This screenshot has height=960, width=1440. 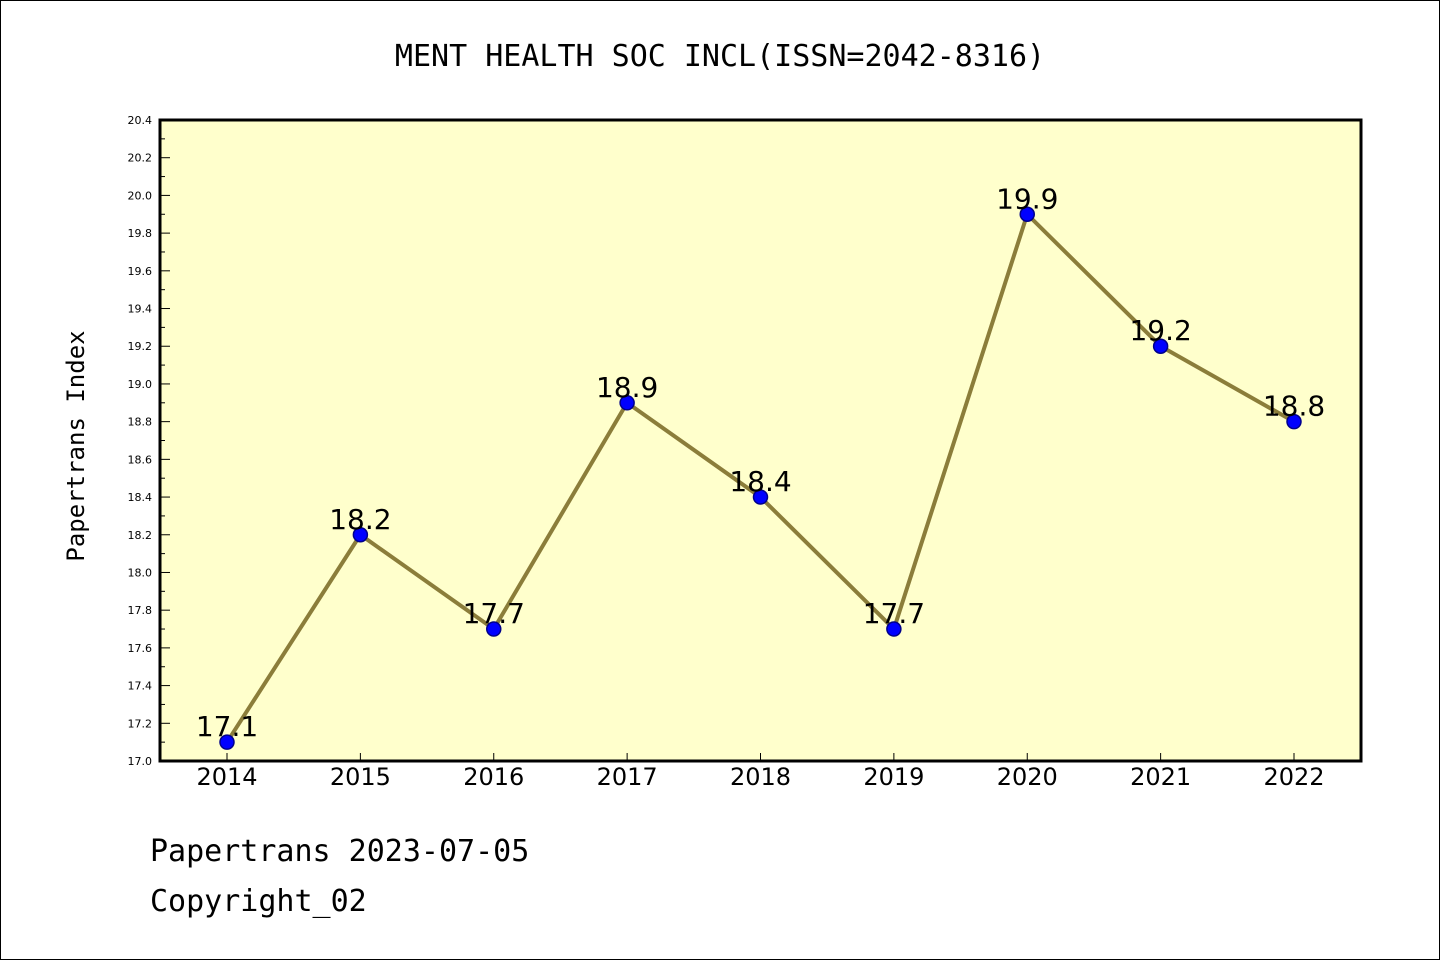 I want to click on y-axis-label: Papertrans Index, so click(x=76, y=445).